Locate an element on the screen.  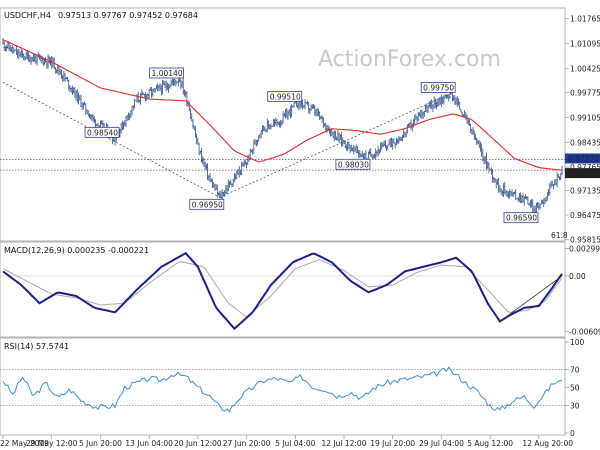
fib-label: 61.8 is located at coordinates (559, 235).